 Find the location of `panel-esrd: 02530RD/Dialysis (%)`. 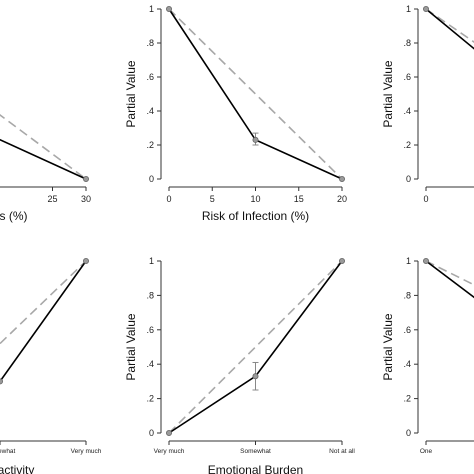

panel-esrd: 02530RD/Dialysis (%) is located at coordinates (45, 168).